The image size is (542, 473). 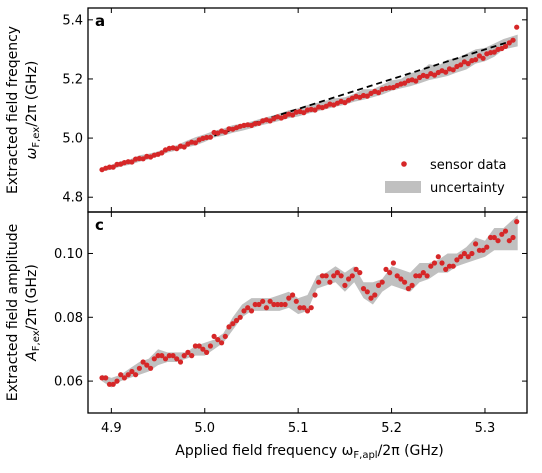 I want to click on legend-label-uncertainty: uncertainty, so click(x=467, y=188).